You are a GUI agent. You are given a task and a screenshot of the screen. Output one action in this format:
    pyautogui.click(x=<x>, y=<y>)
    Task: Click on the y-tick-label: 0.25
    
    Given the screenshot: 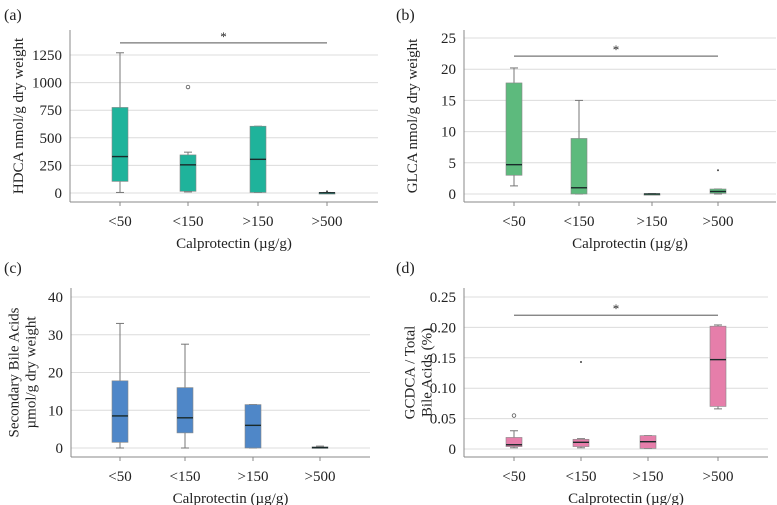 What is the action you would take?
    pyautogui.click(x=443, y=298)
    